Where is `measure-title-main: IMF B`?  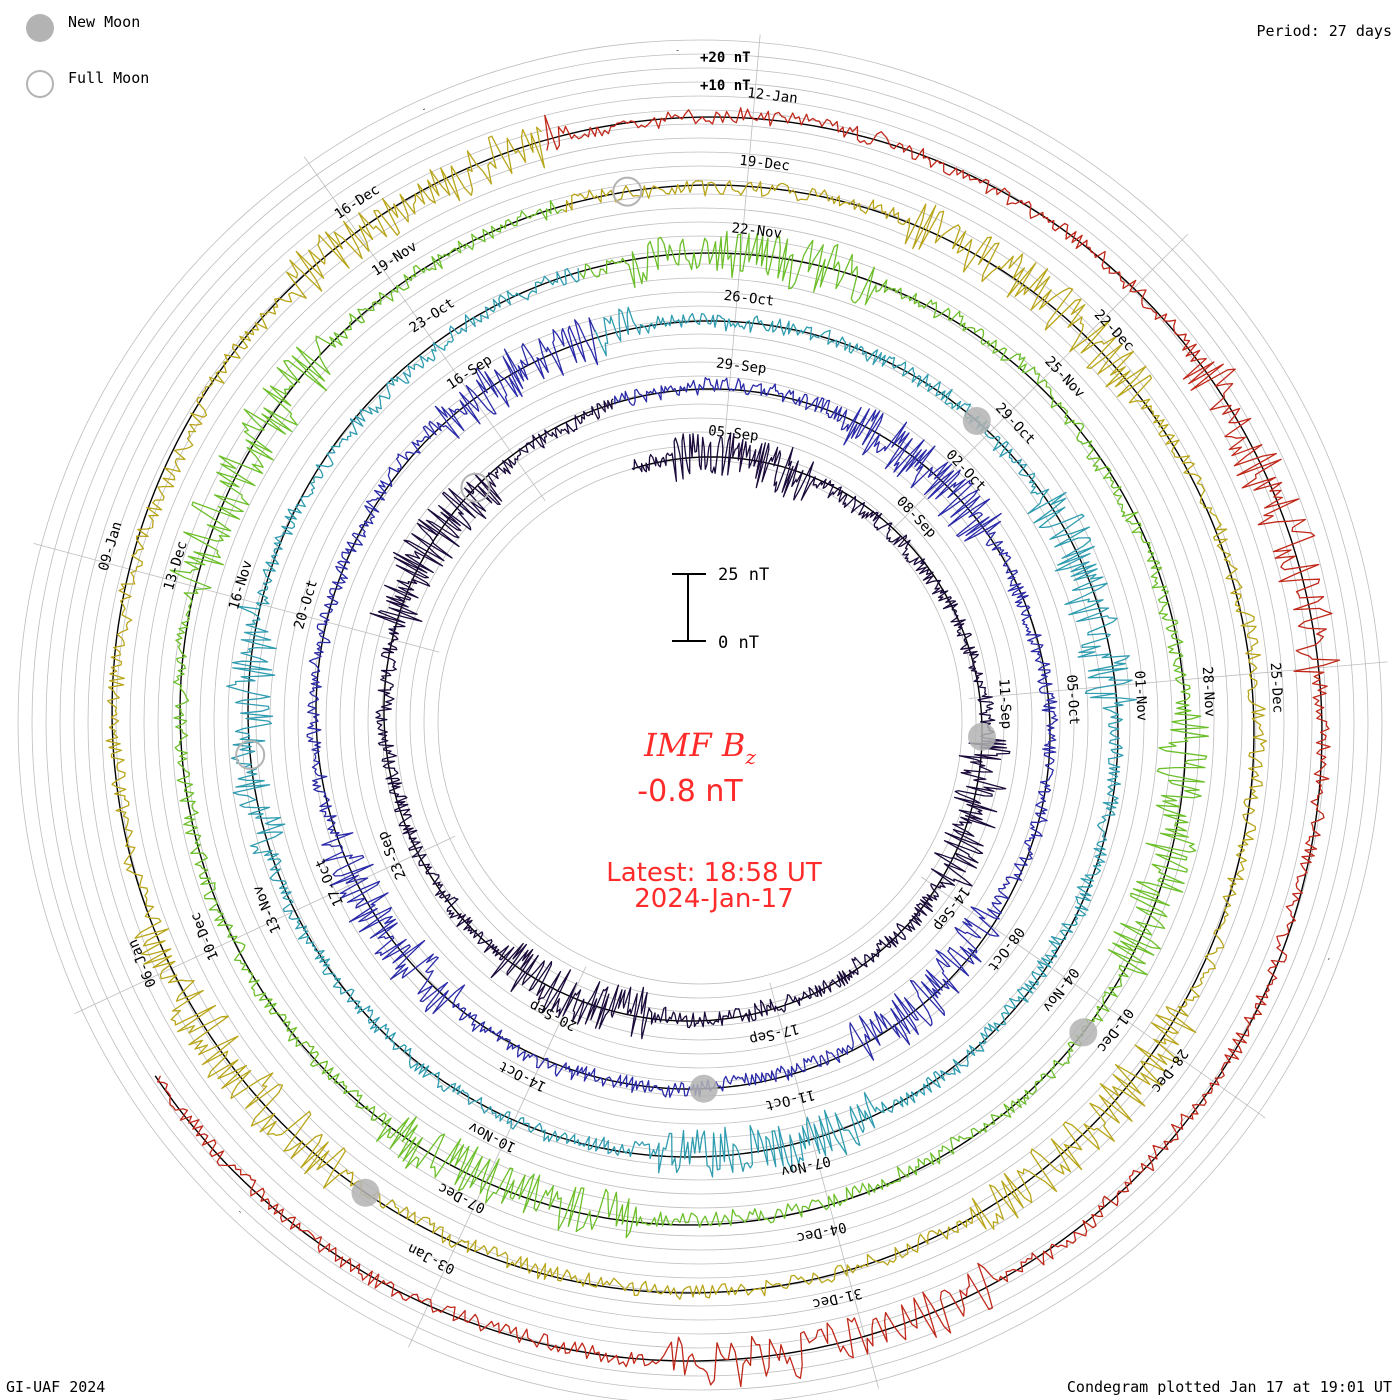
measure-title-main: IMF B is located at coordinates (695, 745).